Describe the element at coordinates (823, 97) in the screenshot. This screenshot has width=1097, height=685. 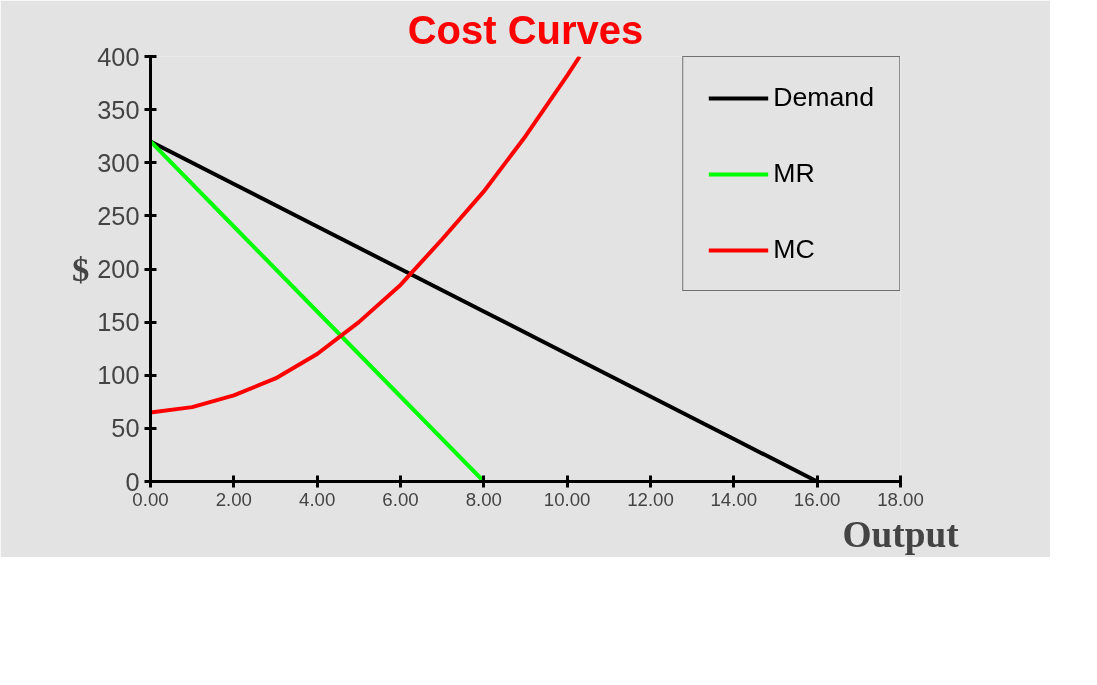
I see `legend-label: Demand` at that location.